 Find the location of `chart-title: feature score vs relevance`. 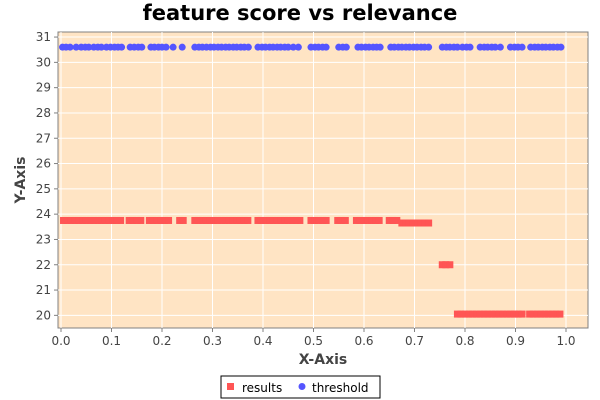

chart-title: feature score vs relevance is located at coordinates (300, 13).